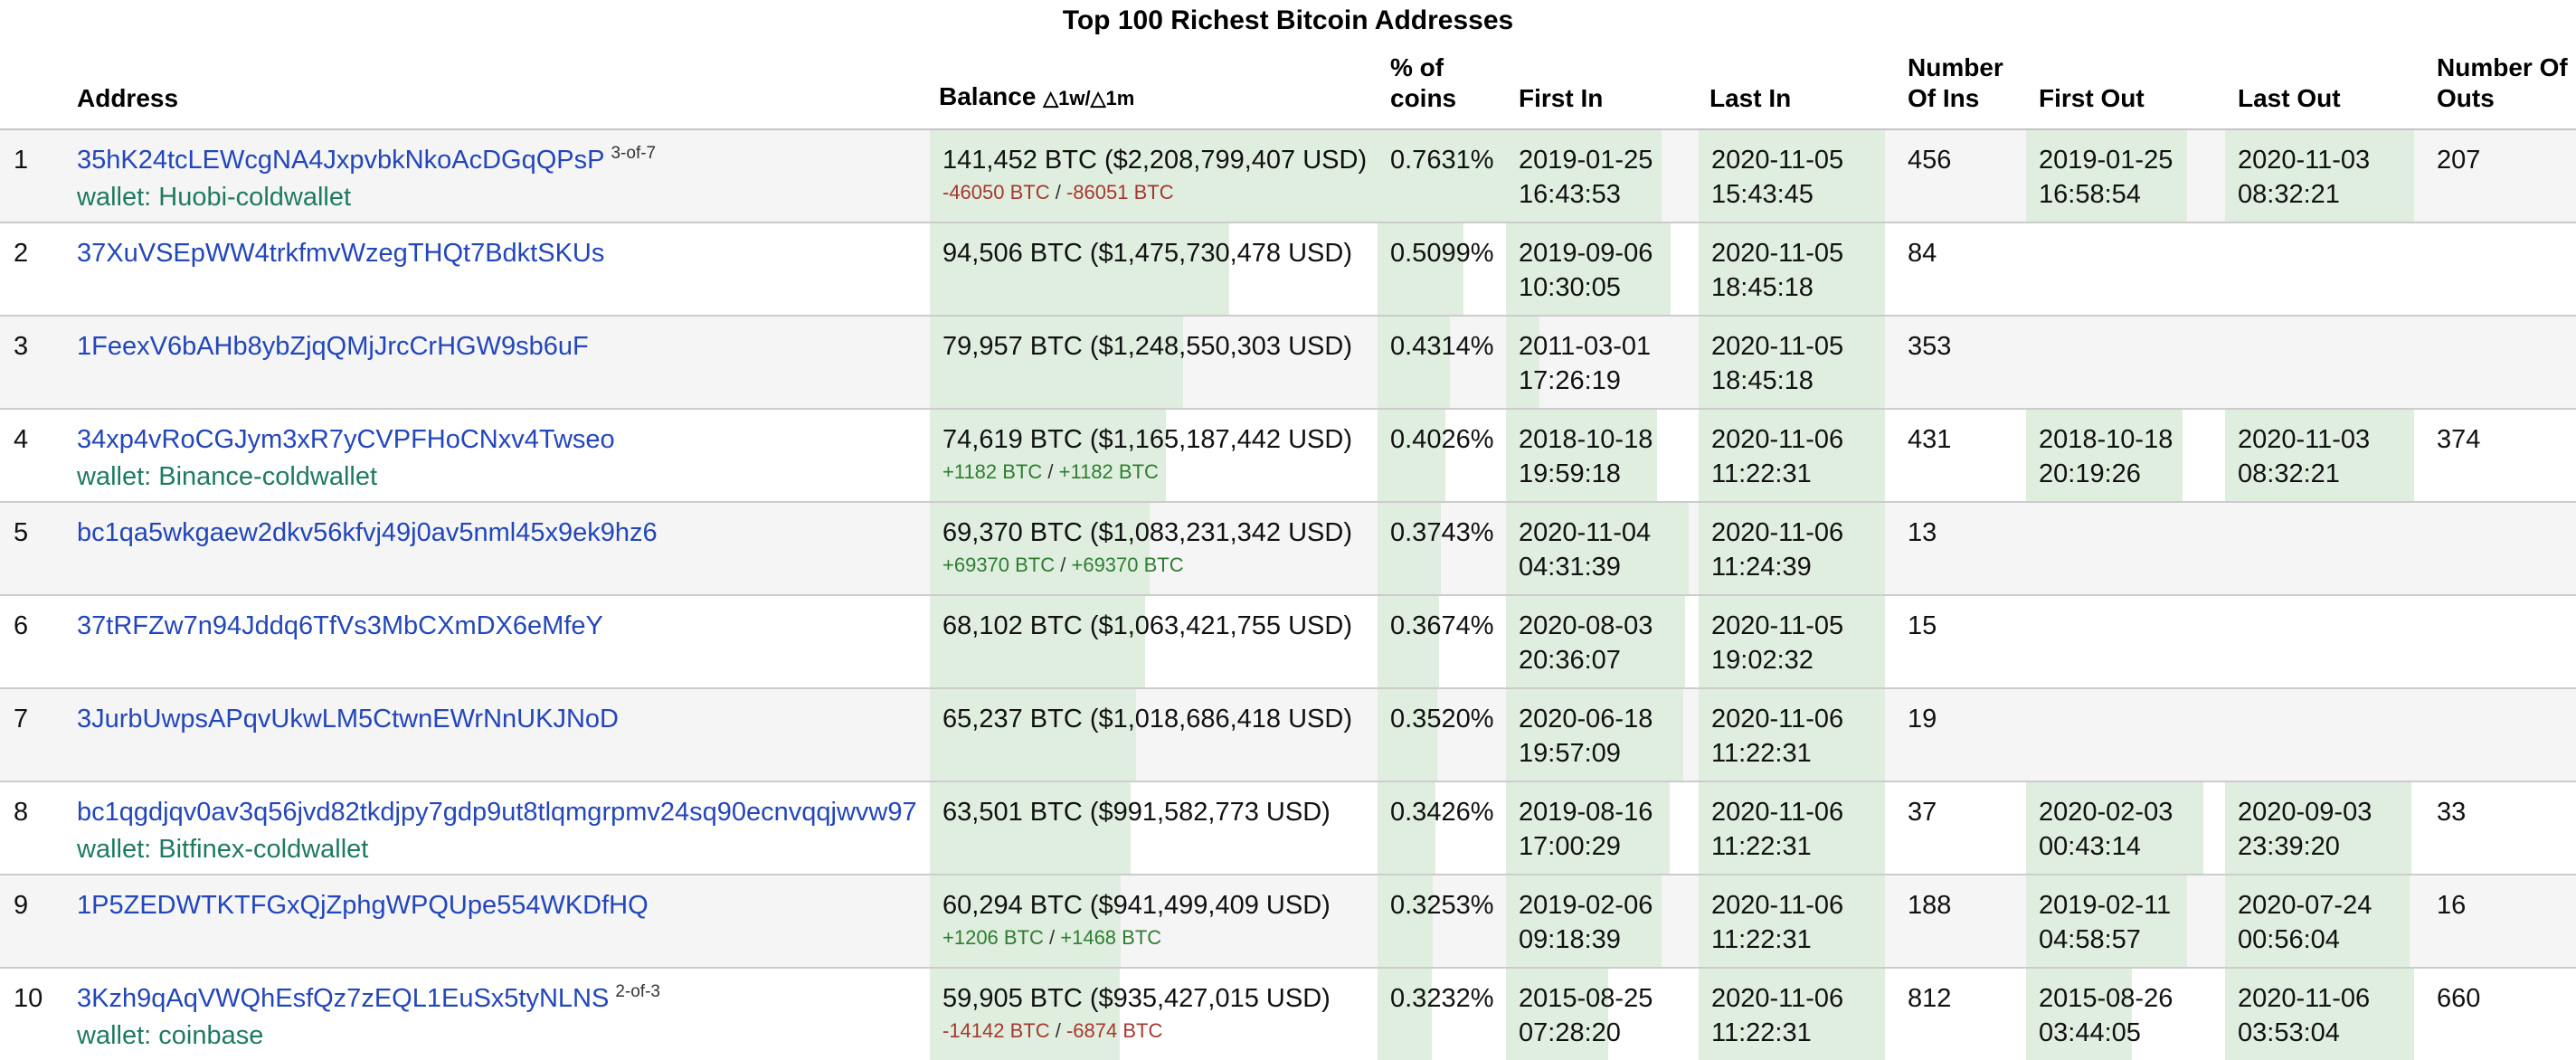 This screenshot has height=1060, width=2576. Describe the element at coordinates (1961, 362) in the screenshot. I see `number-of-ins-cell: 353` at that location.